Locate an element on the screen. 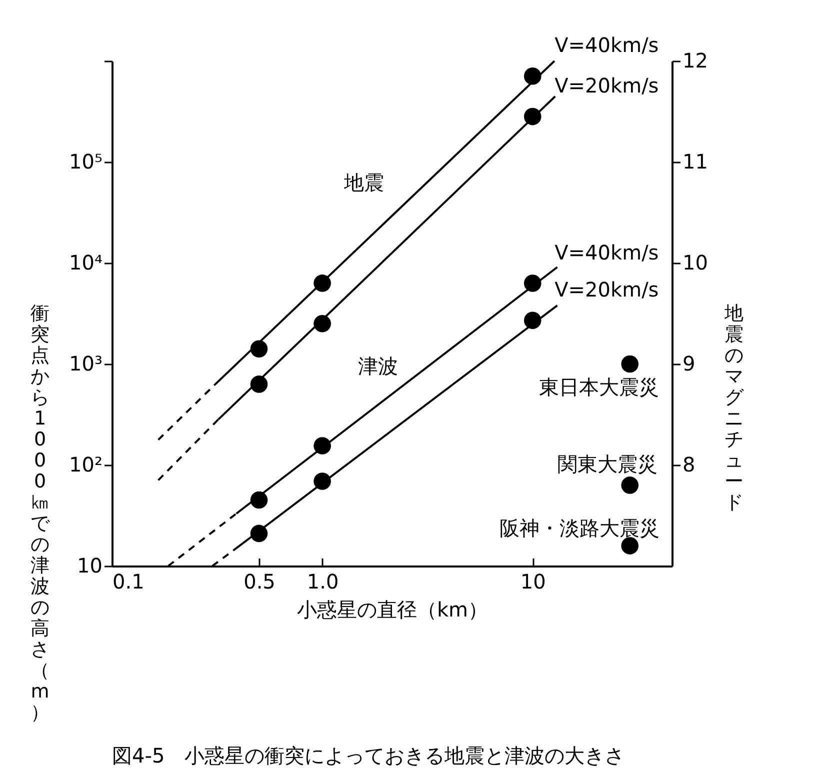 The height and width of the screenshot is (768, 821). annotation: 東日本大震災 is located at coordinates (599, 387).